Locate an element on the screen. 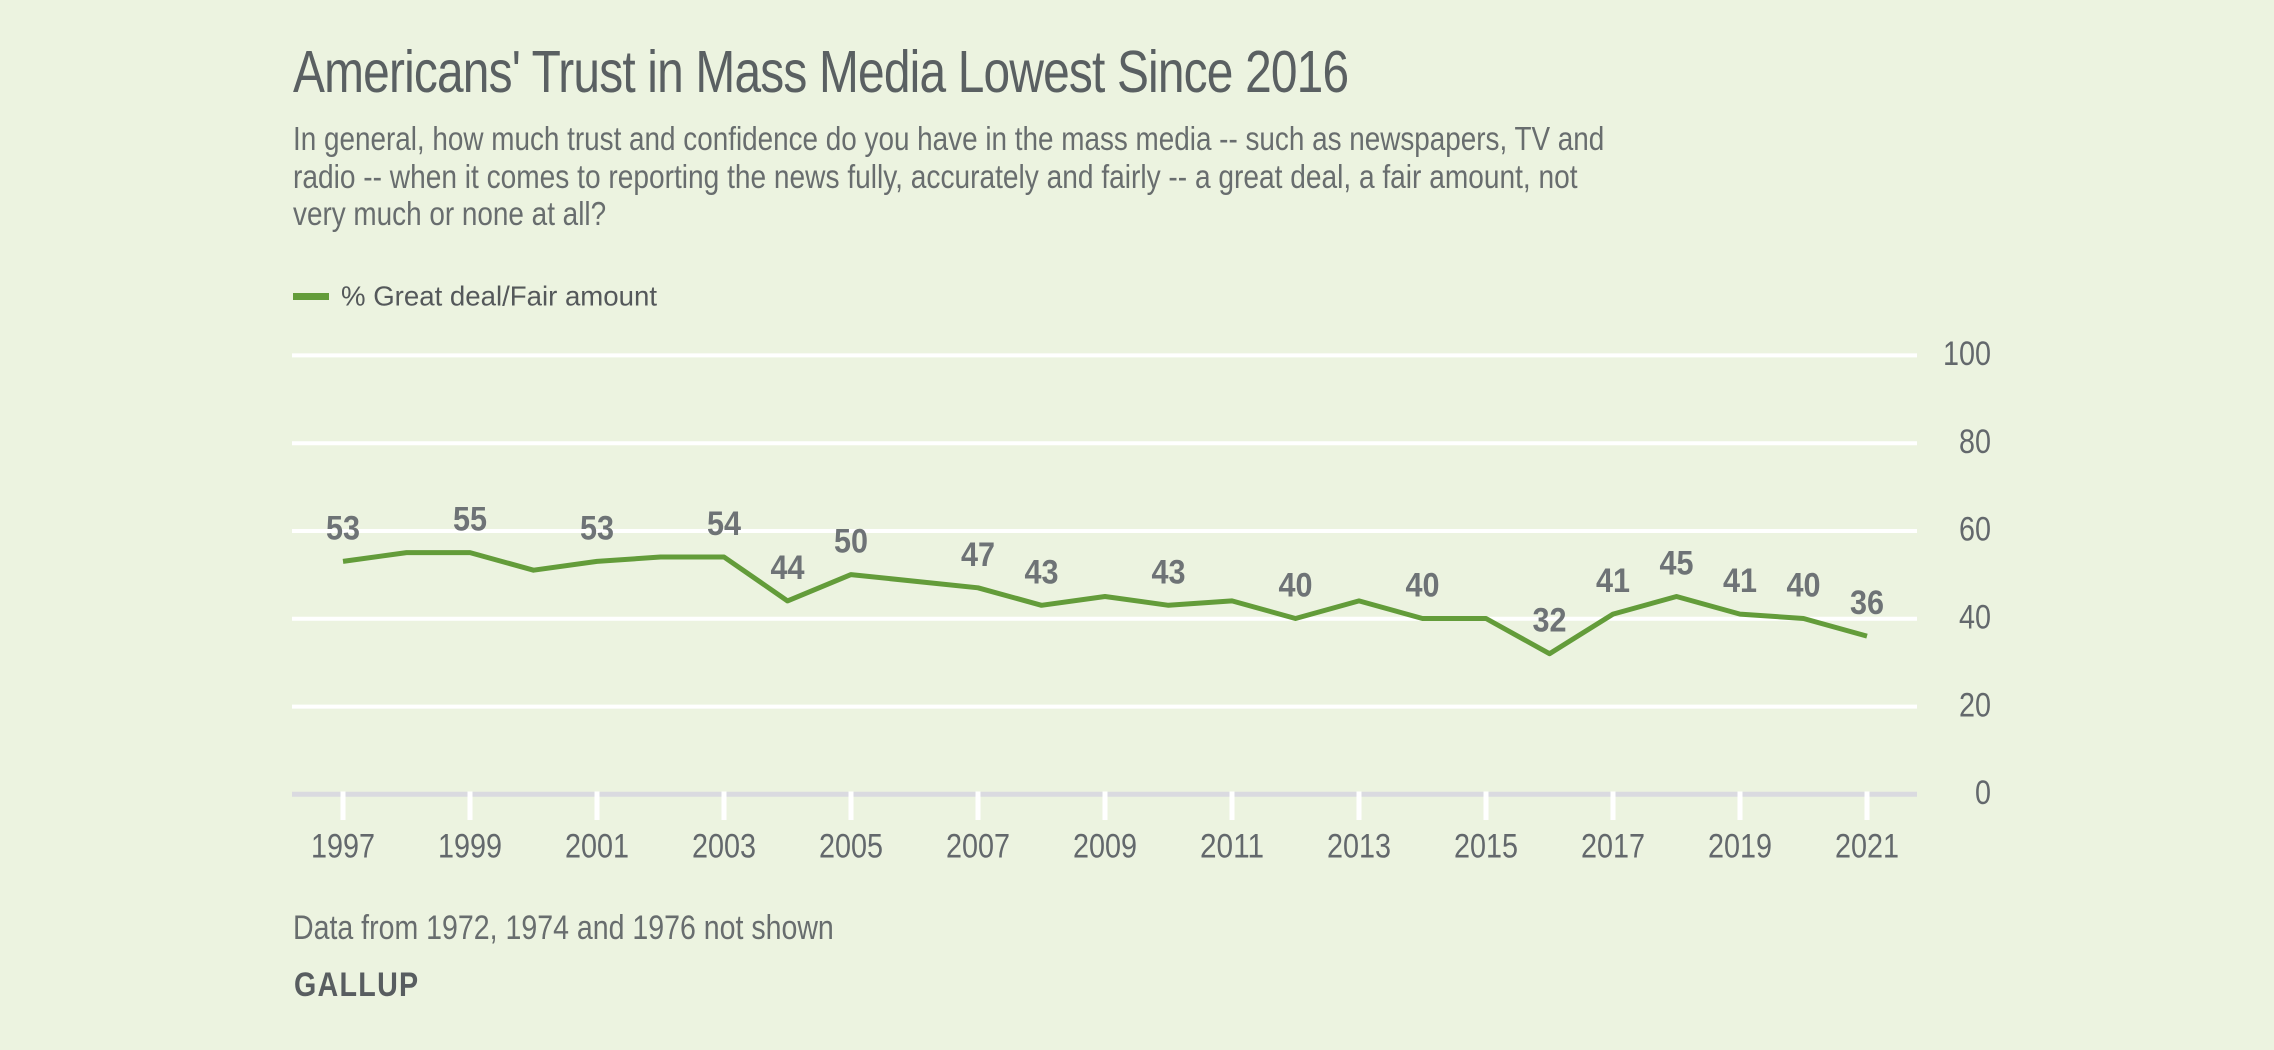 Image resolution: width=2274 pixels, height=1050 pixels. svg-text: 2021 is located at coordinates (1867, 847).